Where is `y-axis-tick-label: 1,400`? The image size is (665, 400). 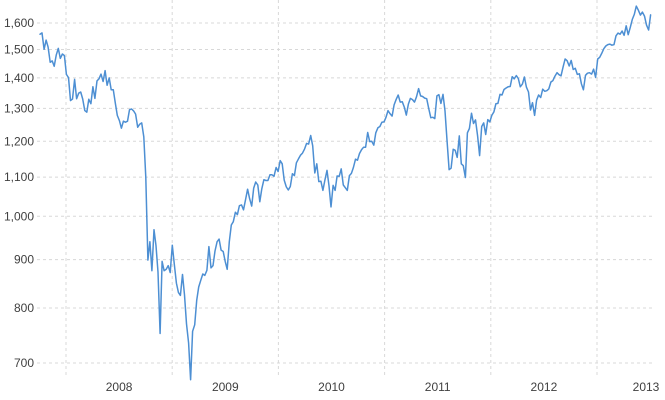 y-axis-tick-label: 1,400 is located at coordinates (19, 78).